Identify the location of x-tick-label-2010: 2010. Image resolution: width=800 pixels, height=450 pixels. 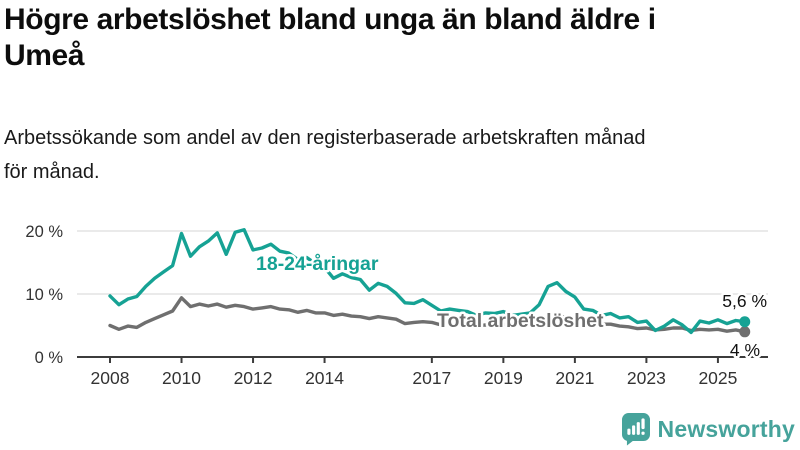
(181, 378).